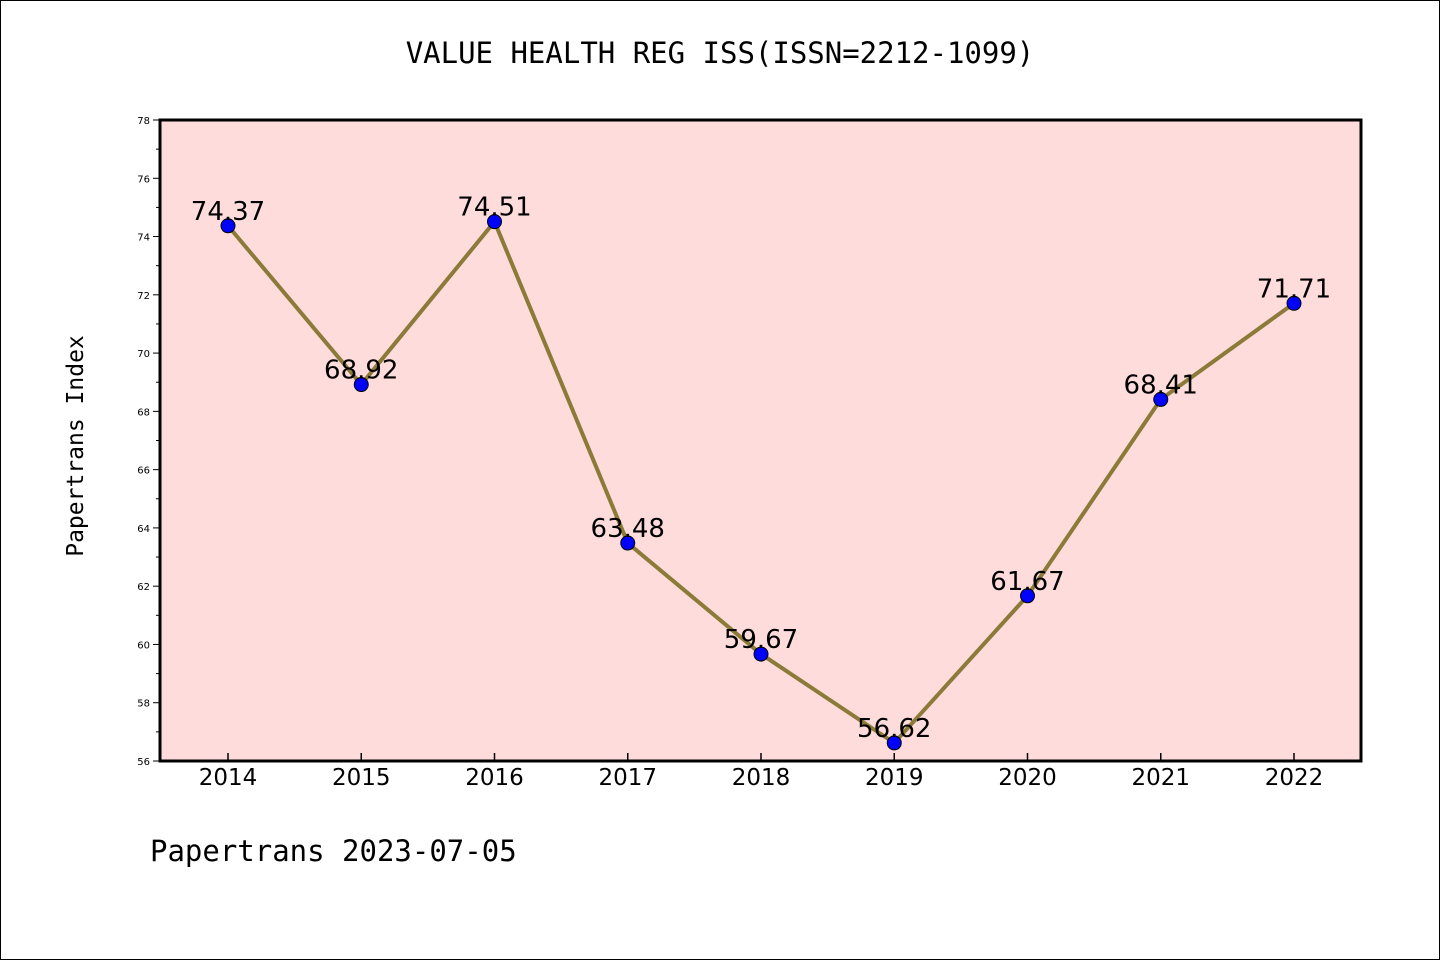  Describe the element at coordinates (361, 778) in the screenshot. I see `x-tick-label: 2015` at that location.